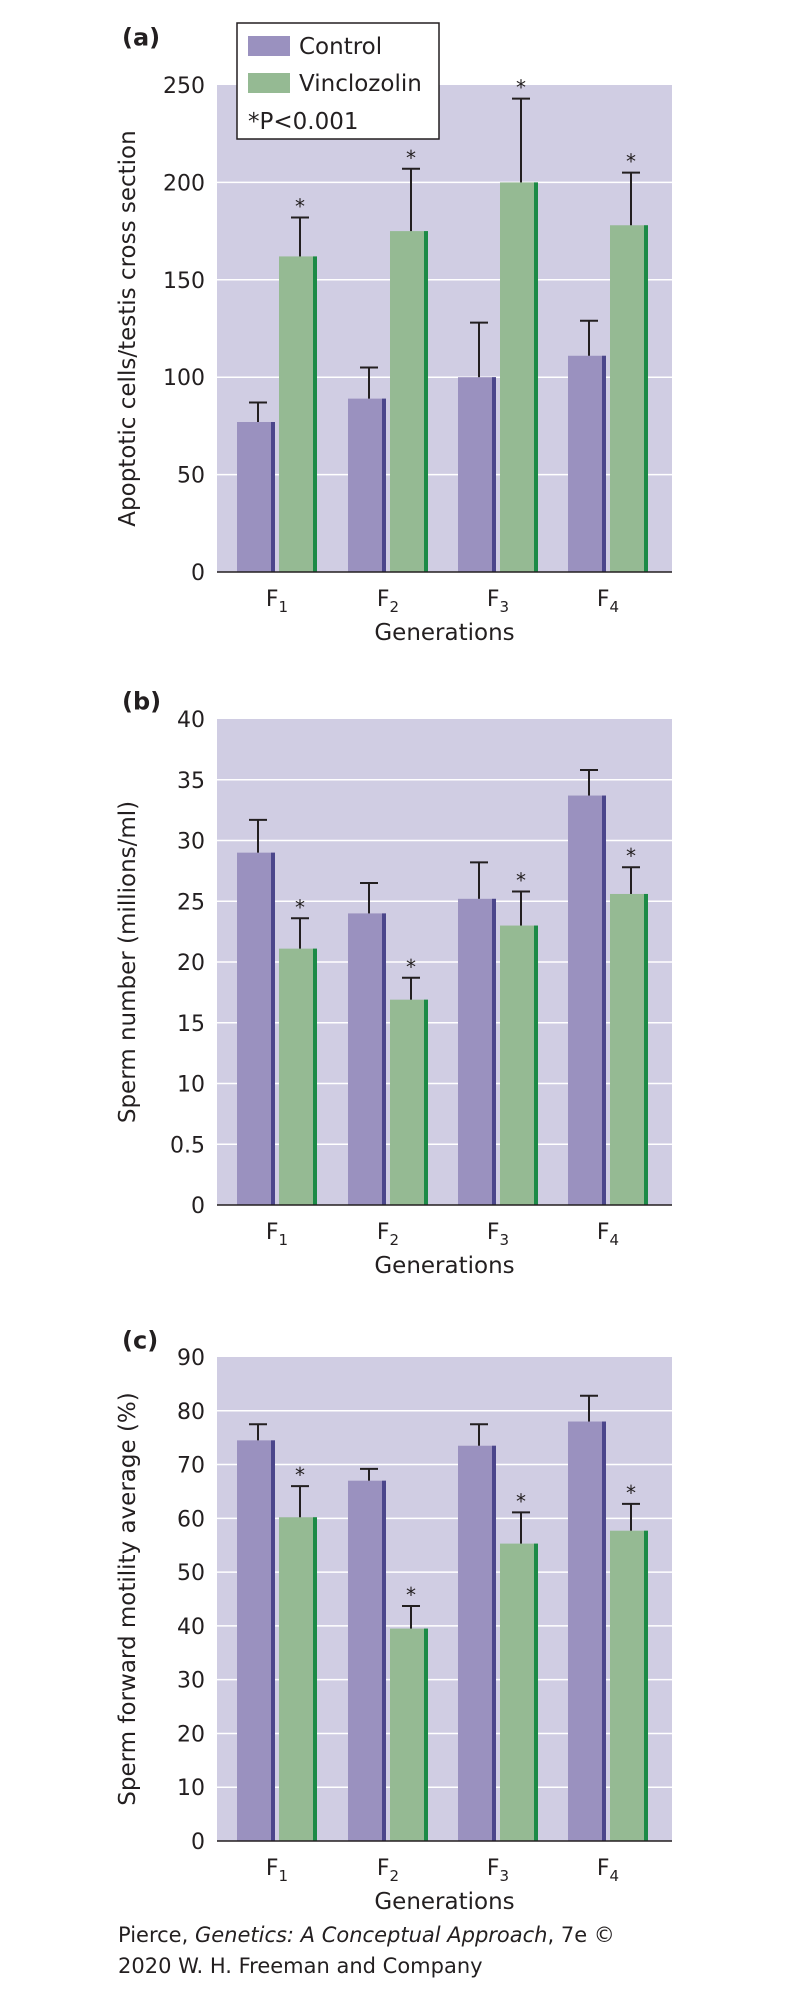 Image resolution: width=794 pixels, height=1998 pixels. I want to click on panel-b-ytick-label: 40, so click(191, 720).